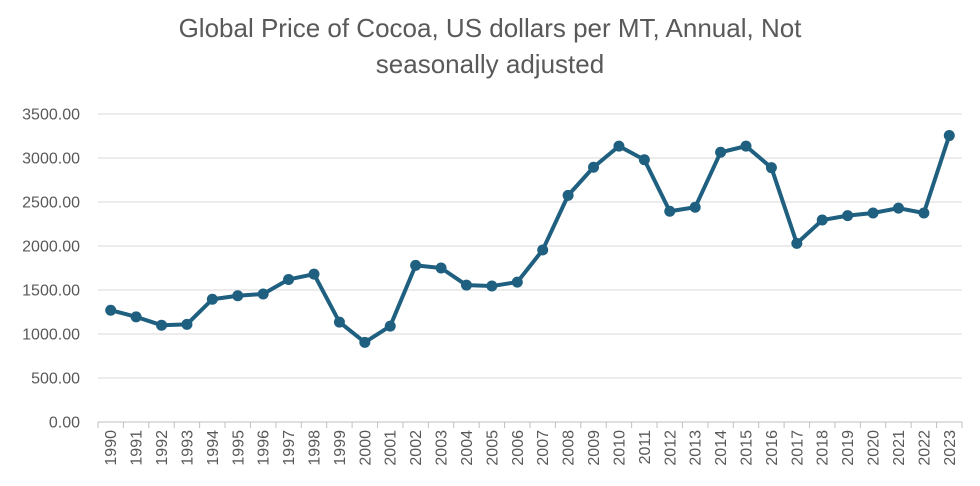  Describe the element at coordinates (490, 64) in the screenshot. I see `chart-title-line-2: seasonally adjusted` at that location.